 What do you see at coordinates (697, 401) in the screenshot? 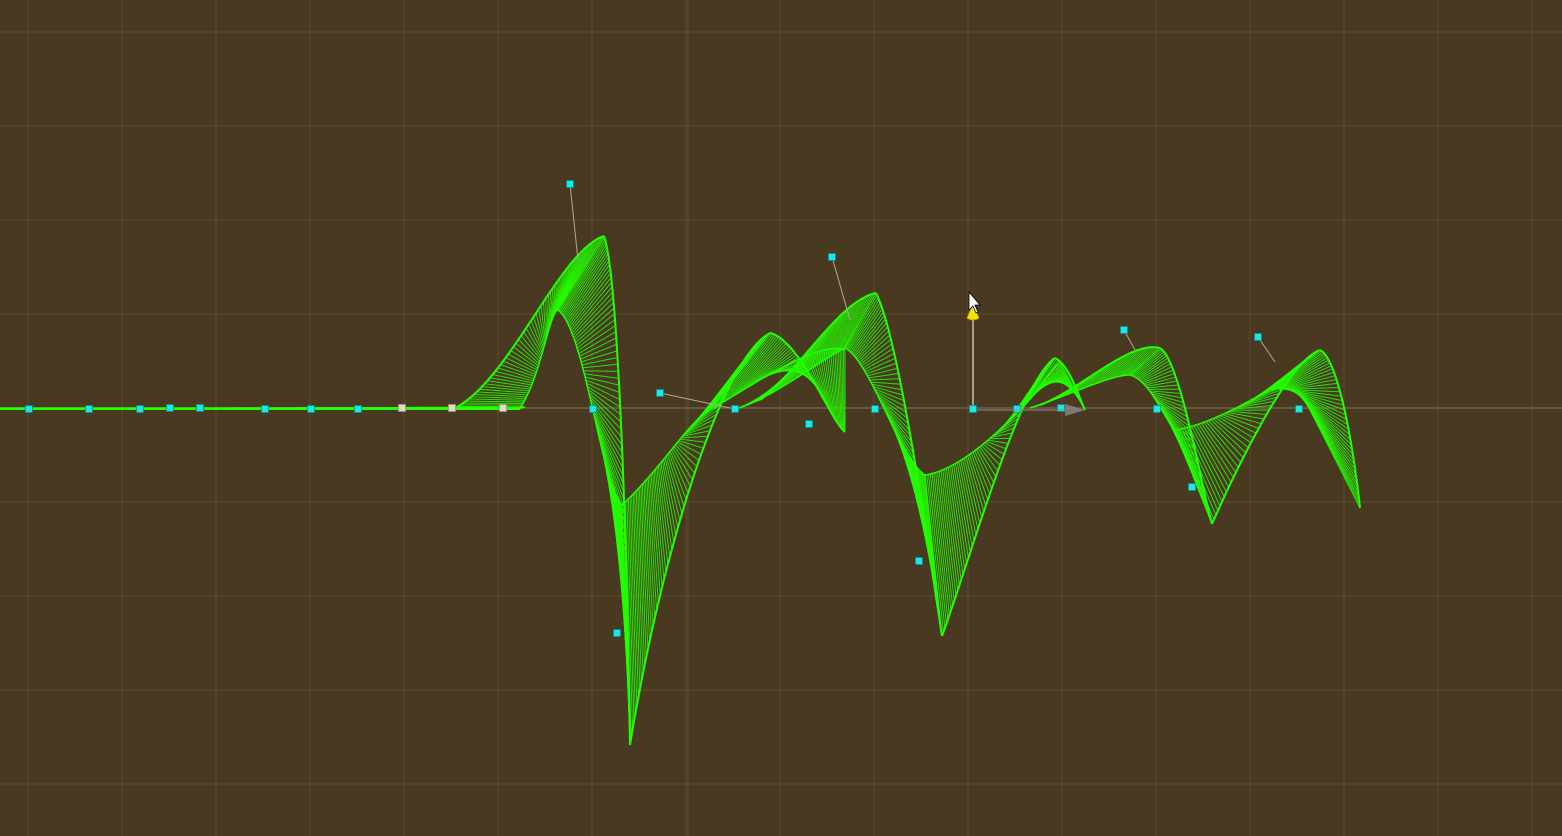
I see `tangent-handle-line` at bounding box center [697, 401].